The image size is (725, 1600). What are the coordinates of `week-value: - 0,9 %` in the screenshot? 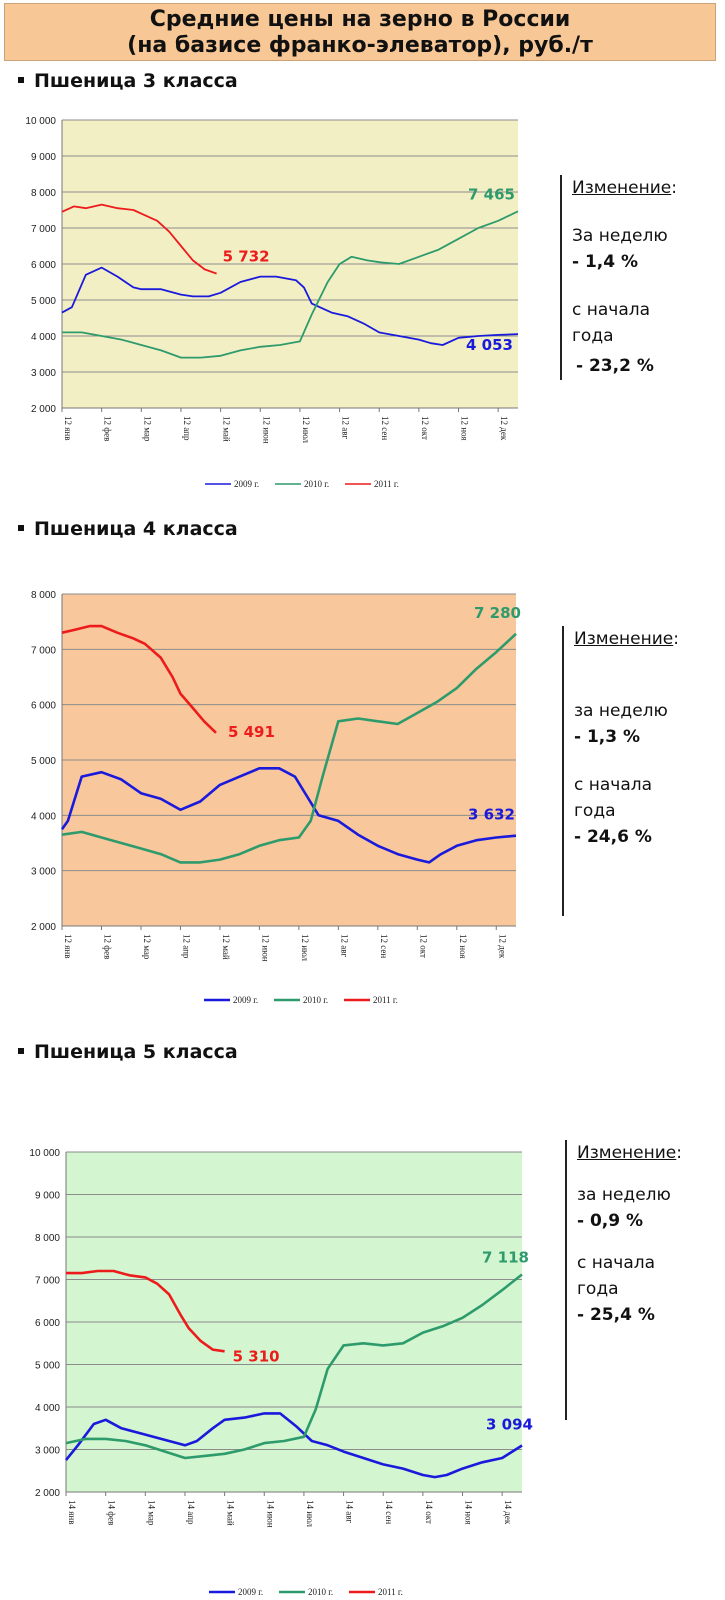 It's located at (610, 1221).